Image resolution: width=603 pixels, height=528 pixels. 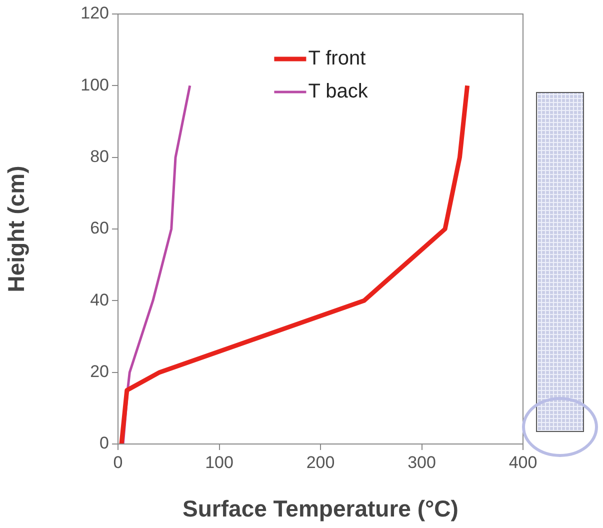 I want to click on x-tick-label: 100, so click(x=219, y=462).